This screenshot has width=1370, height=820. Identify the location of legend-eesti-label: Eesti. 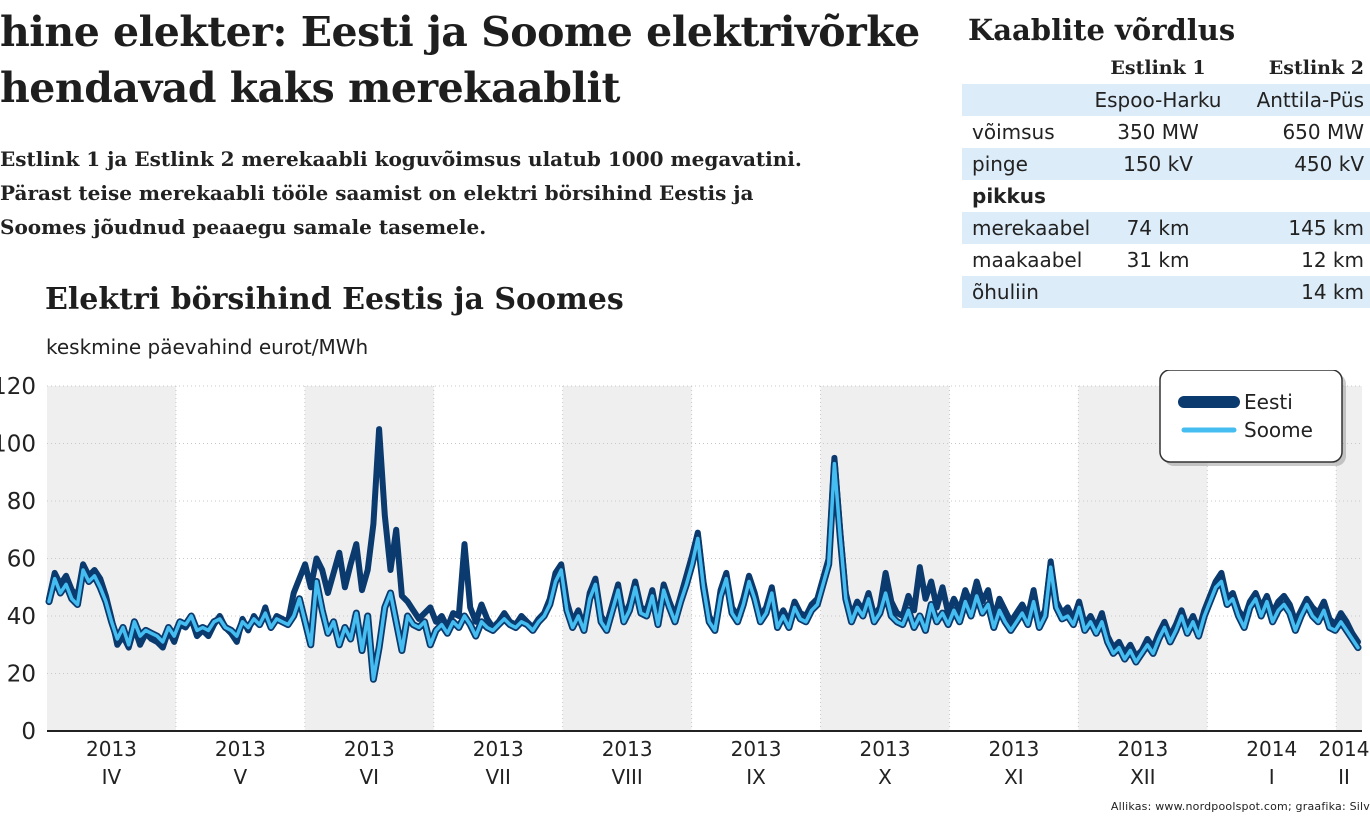
(1268, 402).